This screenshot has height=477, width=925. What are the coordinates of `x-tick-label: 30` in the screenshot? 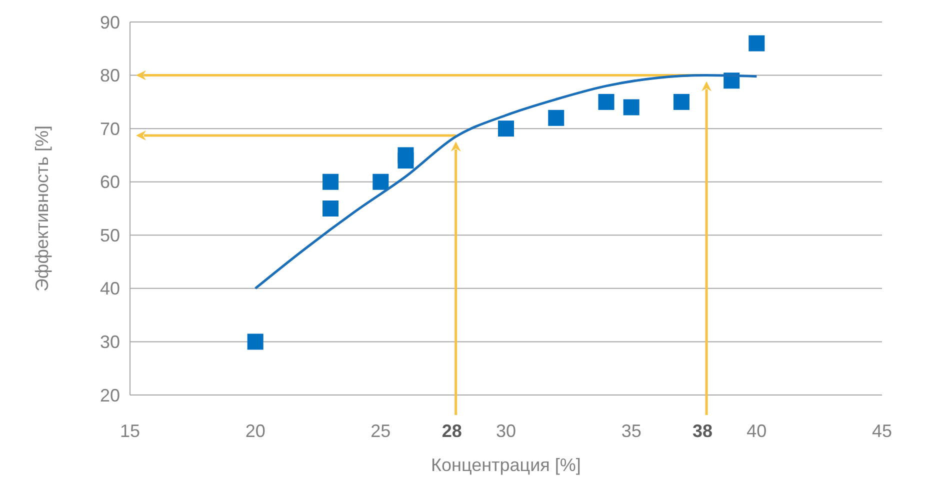 It's located at (506, 431).